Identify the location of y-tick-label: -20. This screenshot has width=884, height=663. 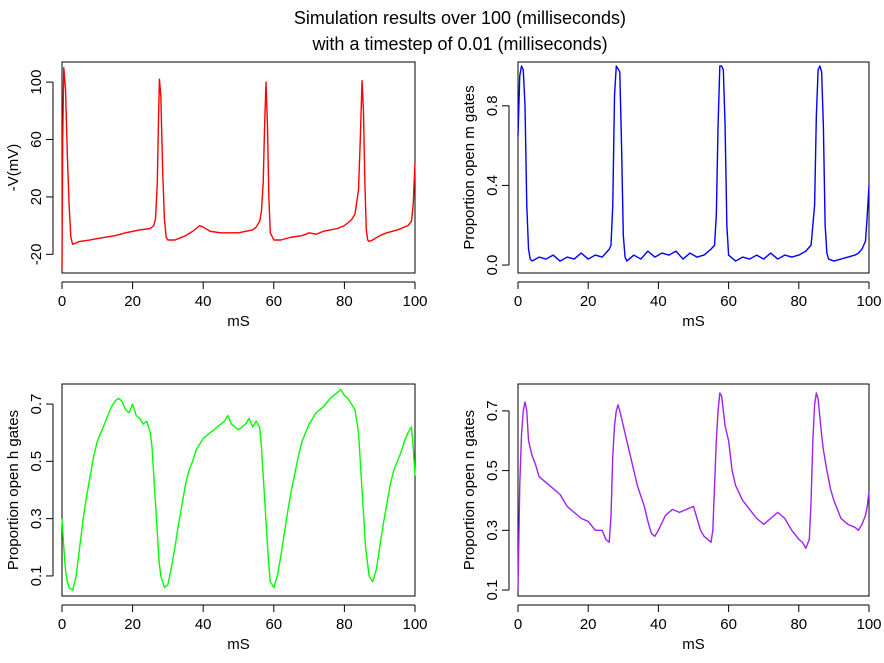
(36, 254).